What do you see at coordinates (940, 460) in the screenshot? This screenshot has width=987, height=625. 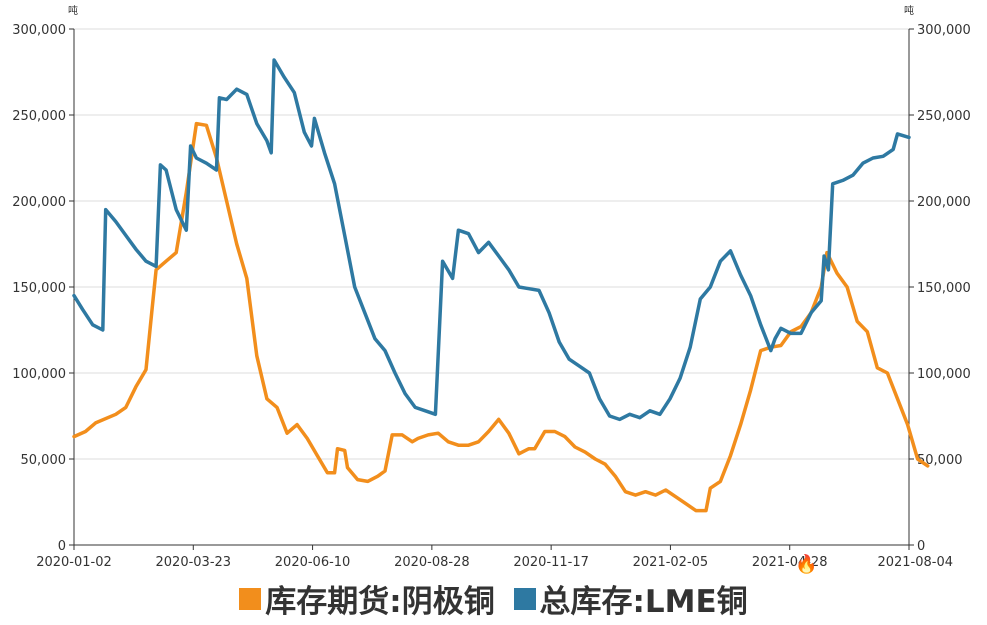 I see `y-tick-label-right: 50,000` at bounding box center [940, 460].